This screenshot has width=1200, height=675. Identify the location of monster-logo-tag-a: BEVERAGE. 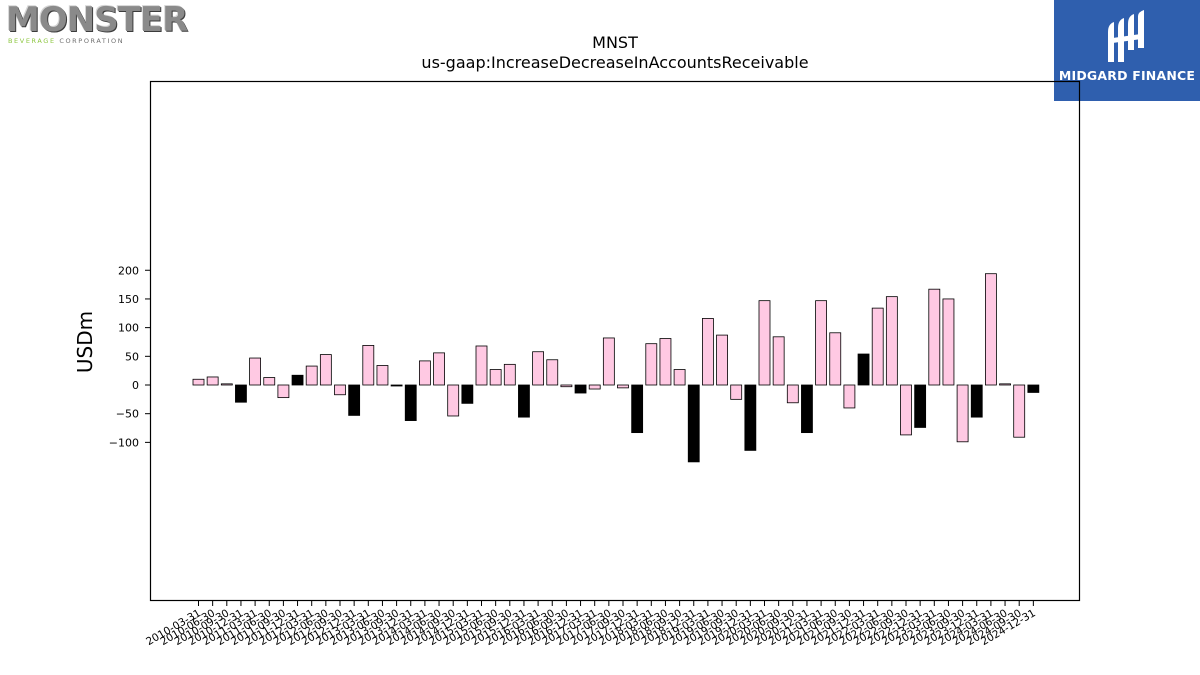
(32, 41).